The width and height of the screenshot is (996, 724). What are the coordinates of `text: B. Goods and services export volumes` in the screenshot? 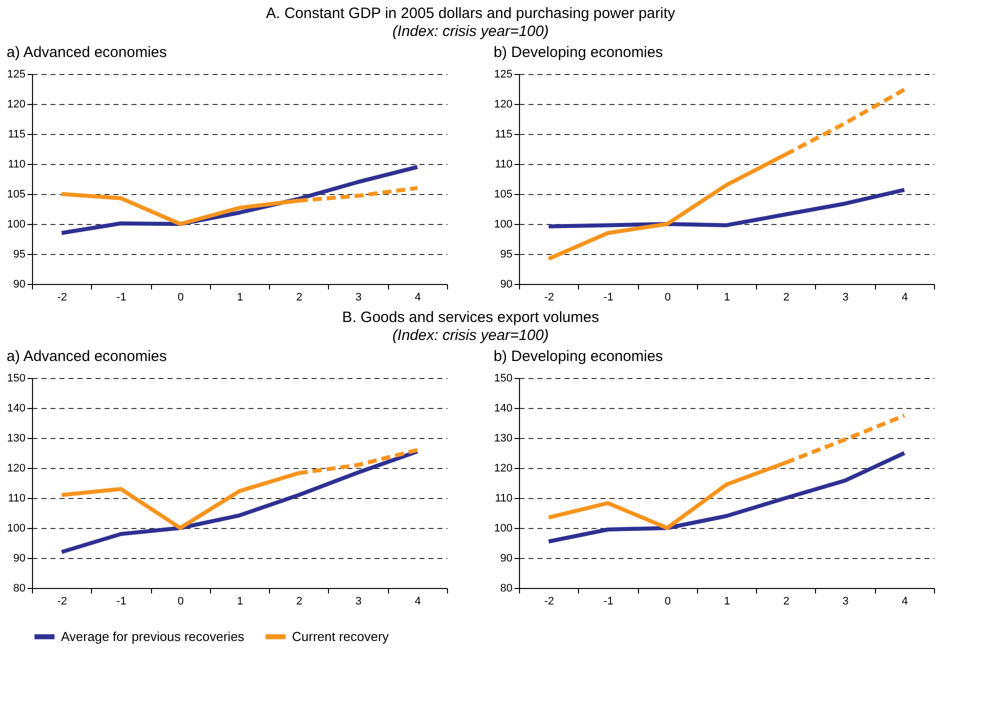 It's located at (470, 317).